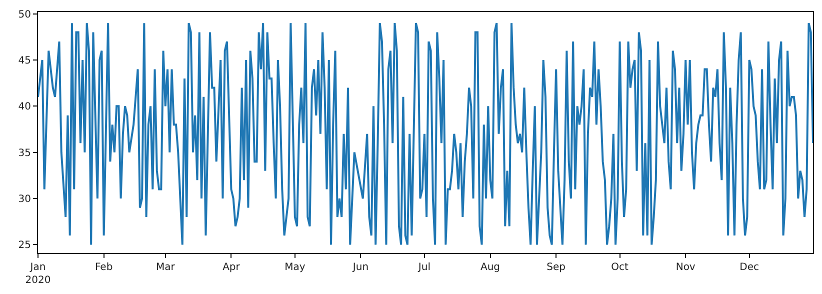 The width and height of the screenshot is (822, 294). Describe the element at coordinates (24, 14) in the screenshot. I see `y-tick-label: 50` at that location.